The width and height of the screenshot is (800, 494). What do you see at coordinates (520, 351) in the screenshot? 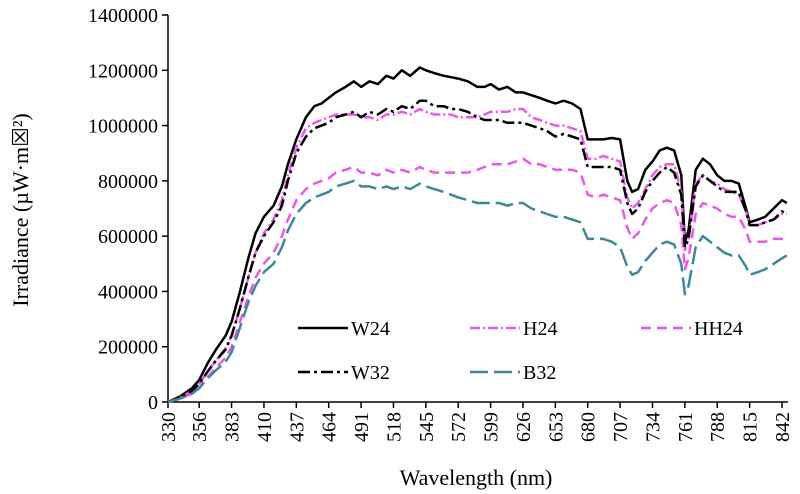
I see `legend: W24 H24 HH24 W32 B32` at bounding box center [520, 351].